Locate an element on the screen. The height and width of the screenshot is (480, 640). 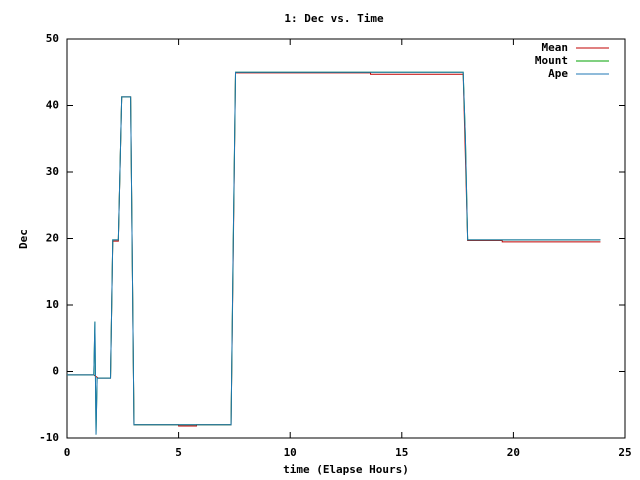
y-tick-label: 30 is located at coordinates (52, 171).